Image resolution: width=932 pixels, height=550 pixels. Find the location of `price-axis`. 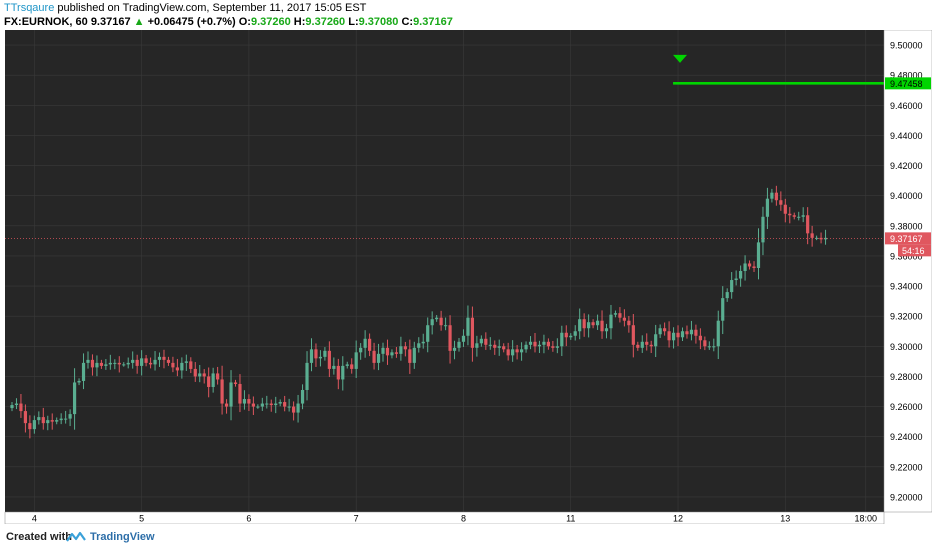

price-axis is located at coordinates (907, 271).